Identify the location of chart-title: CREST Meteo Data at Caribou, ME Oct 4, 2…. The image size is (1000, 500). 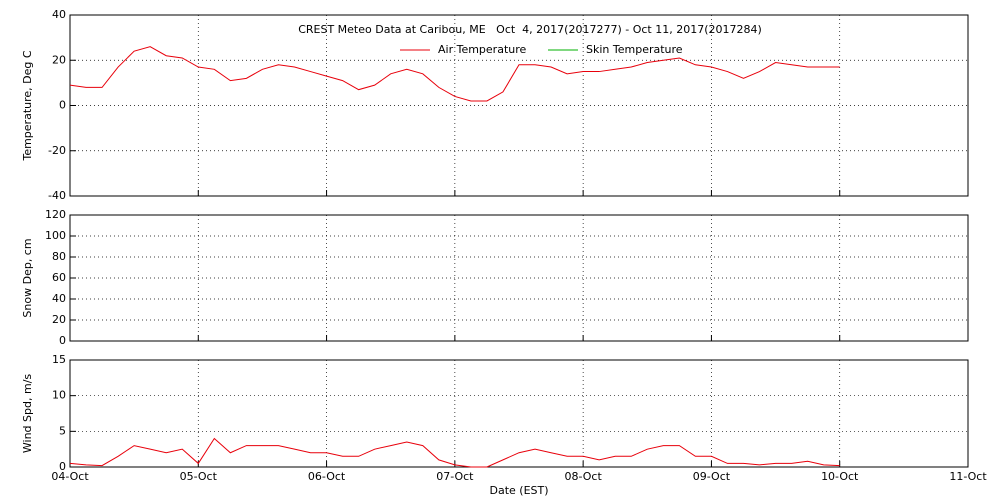
(530, 29).